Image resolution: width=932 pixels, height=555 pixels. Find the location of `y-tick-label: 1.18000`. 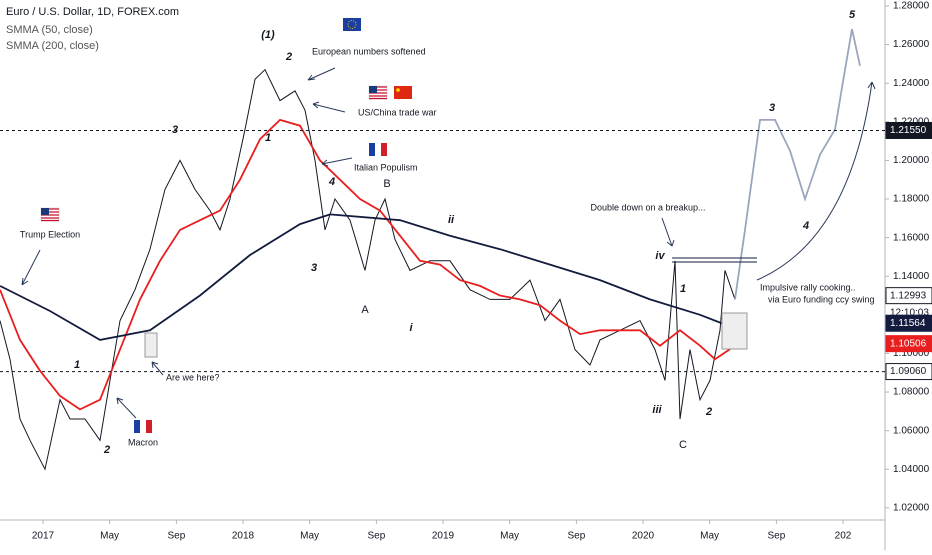

y-tick-label: 1.18000 is located at coordinates (911, 199).